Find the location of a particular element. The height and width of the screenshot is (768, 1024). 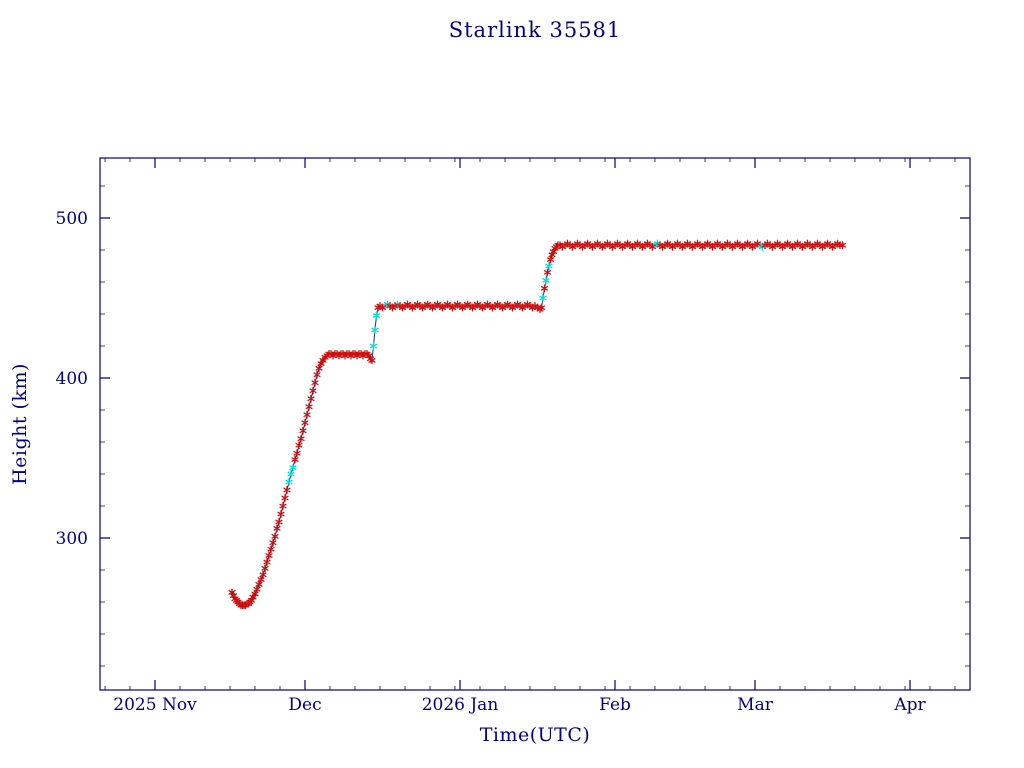

x-axis-title: Time(UTC) is located at coordinates (535, 735).